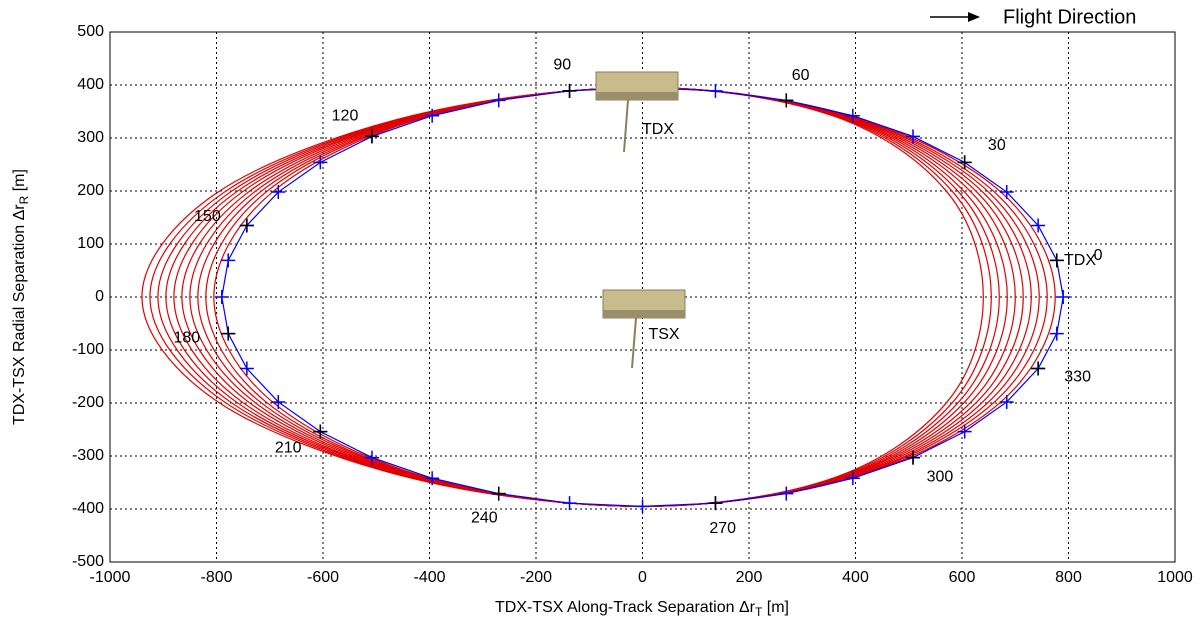  Describe the element at coordinates (90, 190) in the screenshot. I see `y-tick-label: 200` at that location.